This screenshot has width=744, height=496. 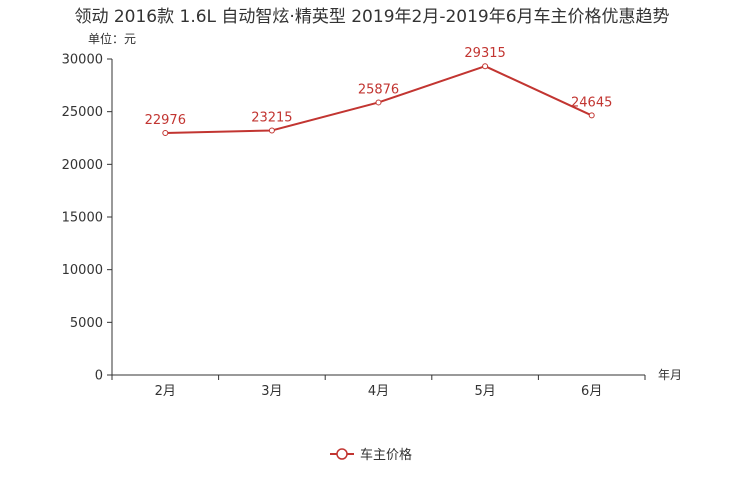 What do you see at coordinates (591, 391) in the screenshot?
I see `x-tick-label: 6月` at bounding box center [591, 391].